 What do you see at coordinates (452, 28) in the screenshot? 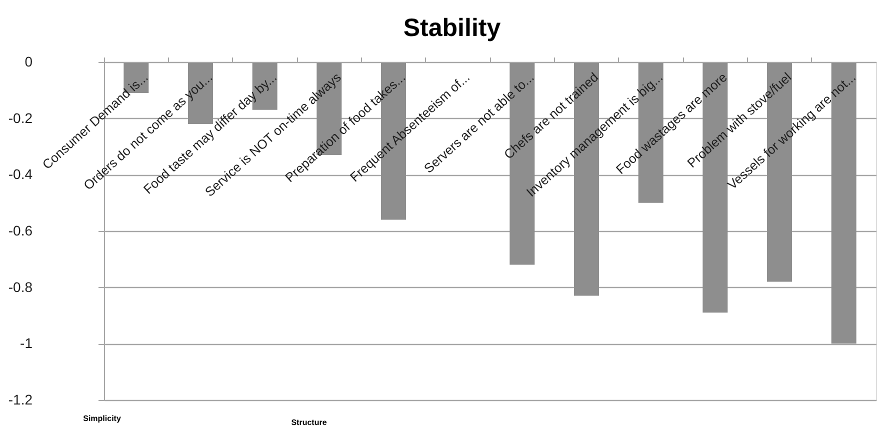
I see `chart-title: Stability` at bounding box center [452, 28].